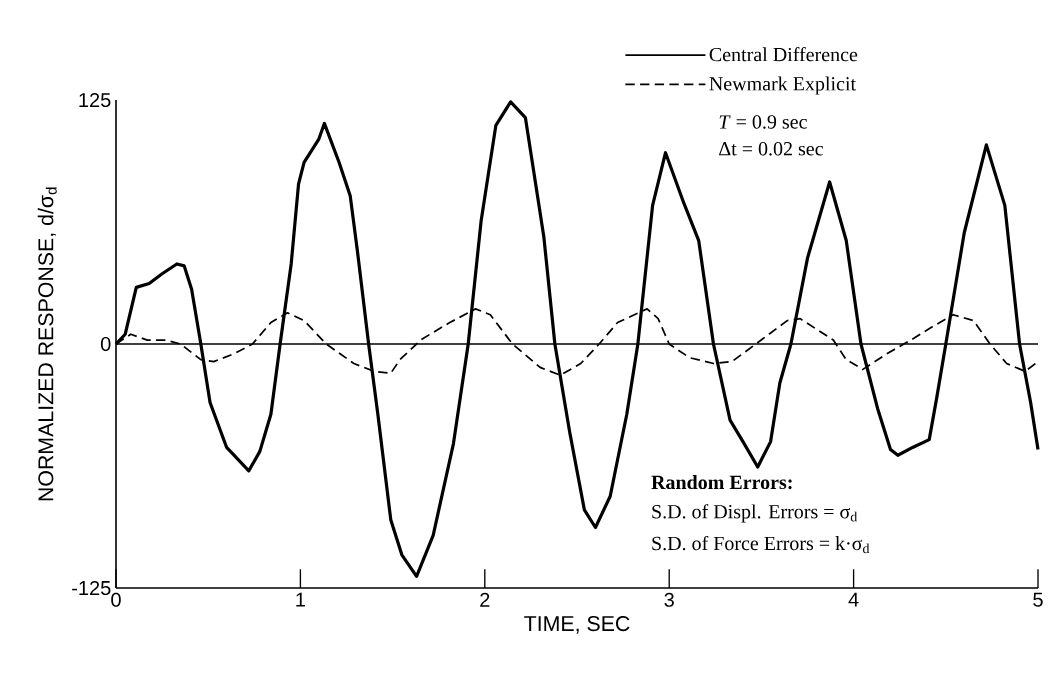 The height and width of the screenshot is (697, 1053). What do you see at coordinates (577, 625) in the screenshot?
I see `x-axis-title: TIME, SEC` at bounding box center [577, 625].